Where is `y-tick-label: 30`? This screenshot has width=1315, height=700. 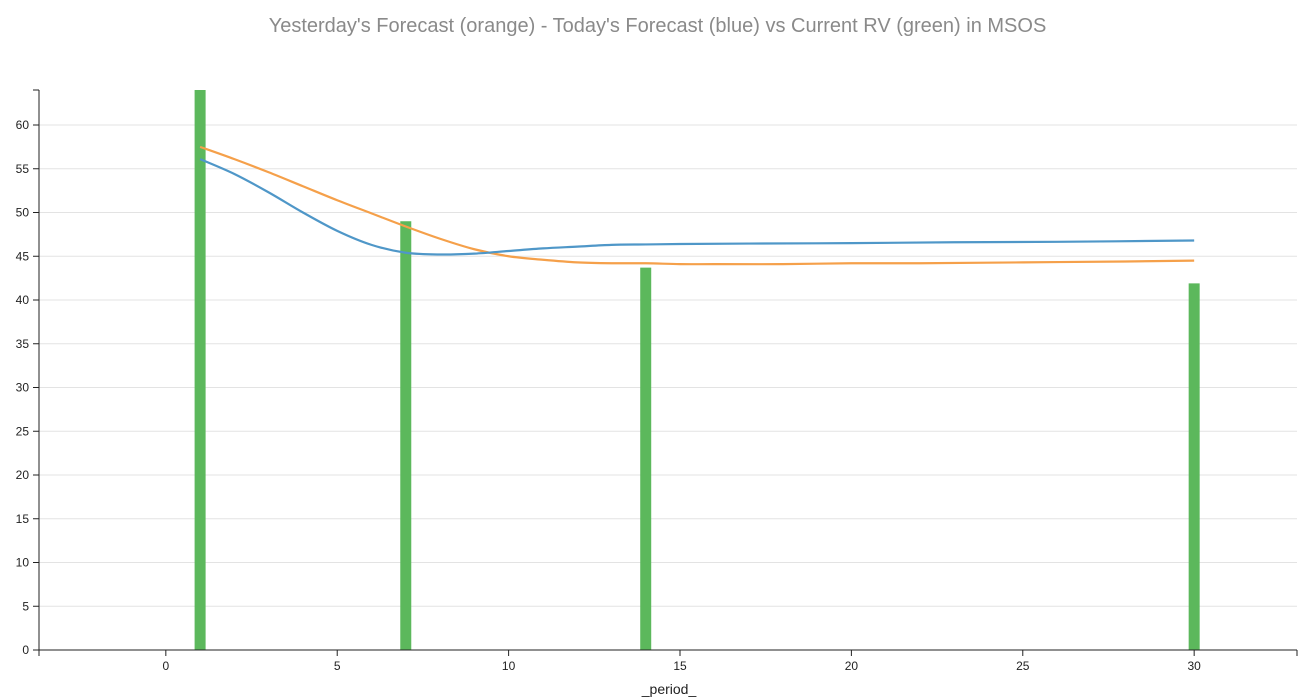
y-tick-label: 30 is located at coordinates (23, 388).